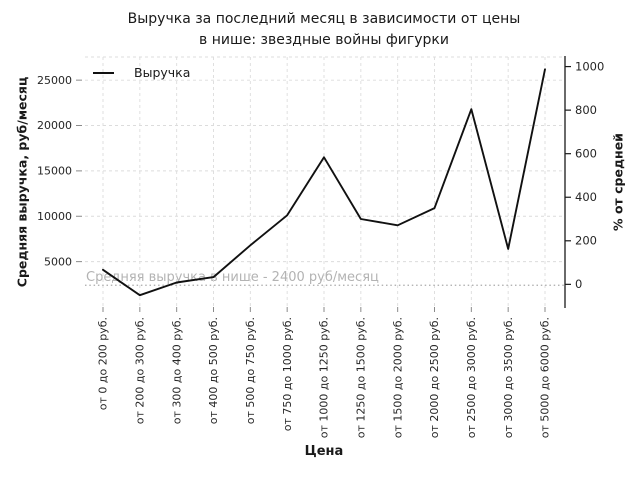 The height and width of the screenshot is (480, 640). What do you see at coordinates (22, 182) in the screenshot?
I see `y-axis-label-left: Средняя выручка, руб/месяц` at bounding box center [22, 182].